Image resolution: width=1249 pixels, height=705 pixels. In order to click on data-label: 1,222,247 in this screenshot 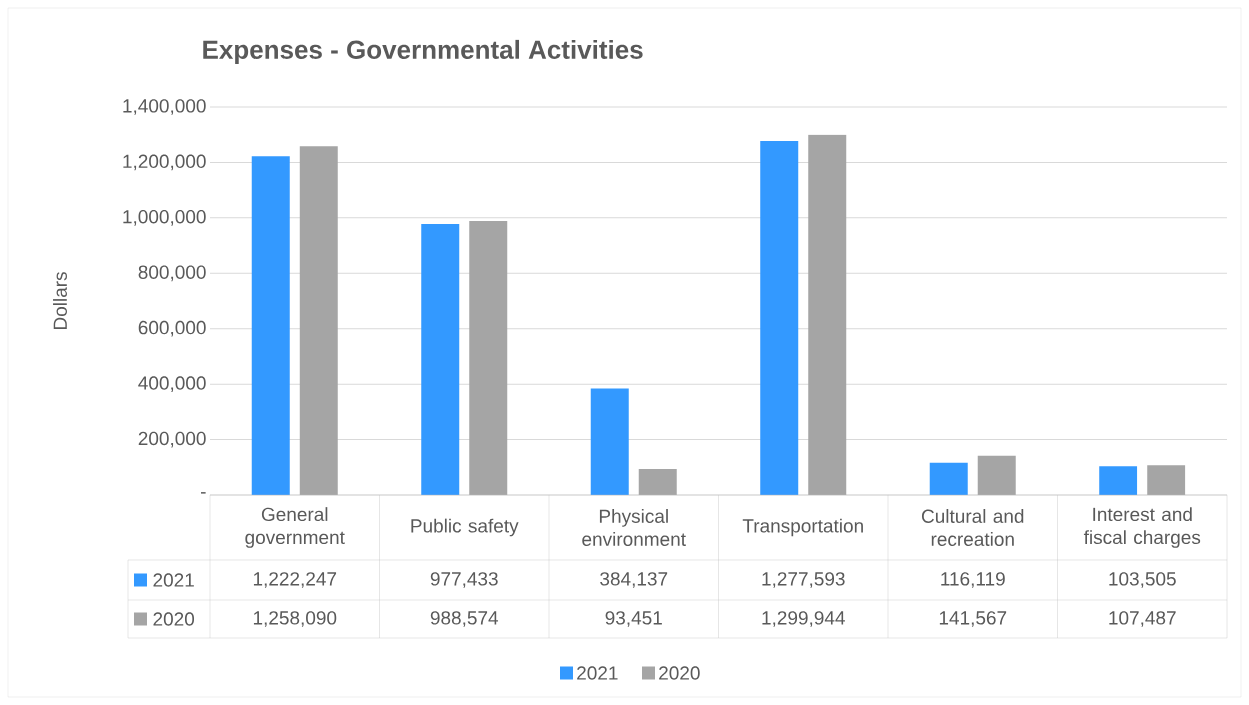, I will do `click(295, 580)`.